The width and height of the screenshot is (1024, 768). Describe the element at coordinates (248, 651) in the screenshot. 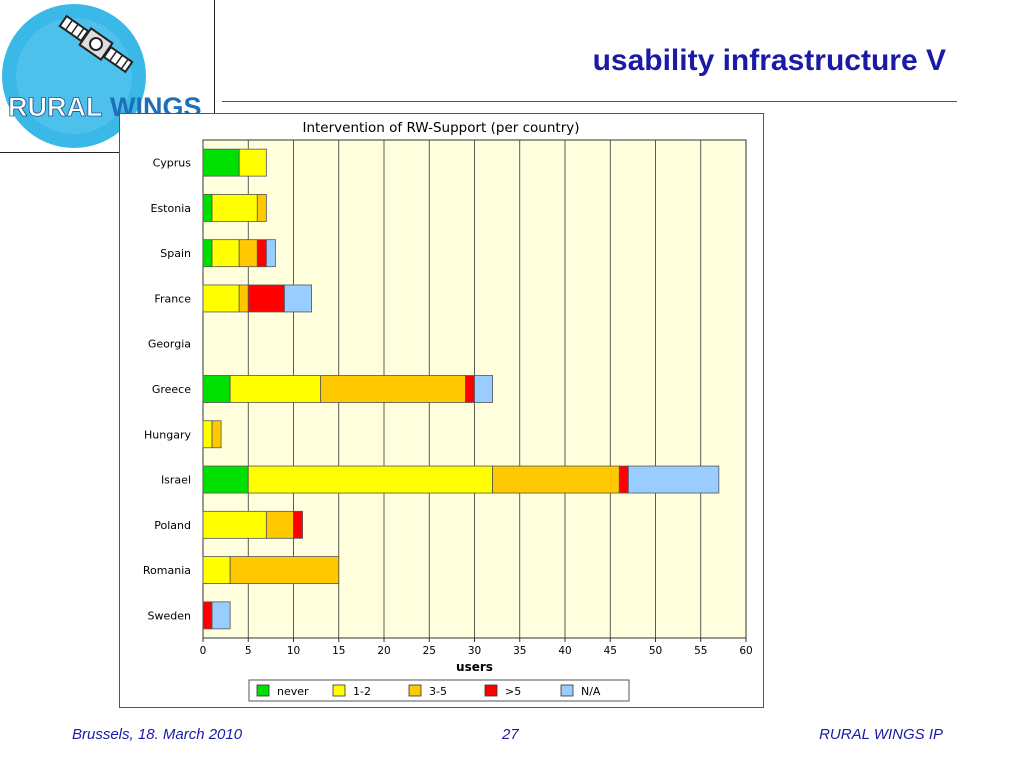

I see `x-tick-label: 5` at that location.